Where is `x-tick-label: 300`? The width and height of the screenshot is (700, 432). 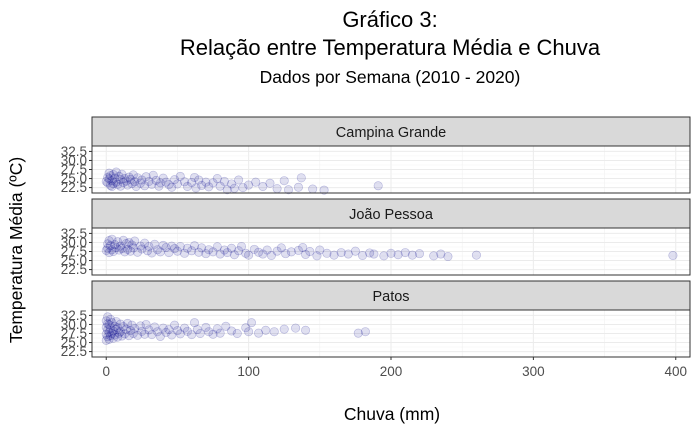
x-tick-label: 300 is located at coordinates (533, 371).